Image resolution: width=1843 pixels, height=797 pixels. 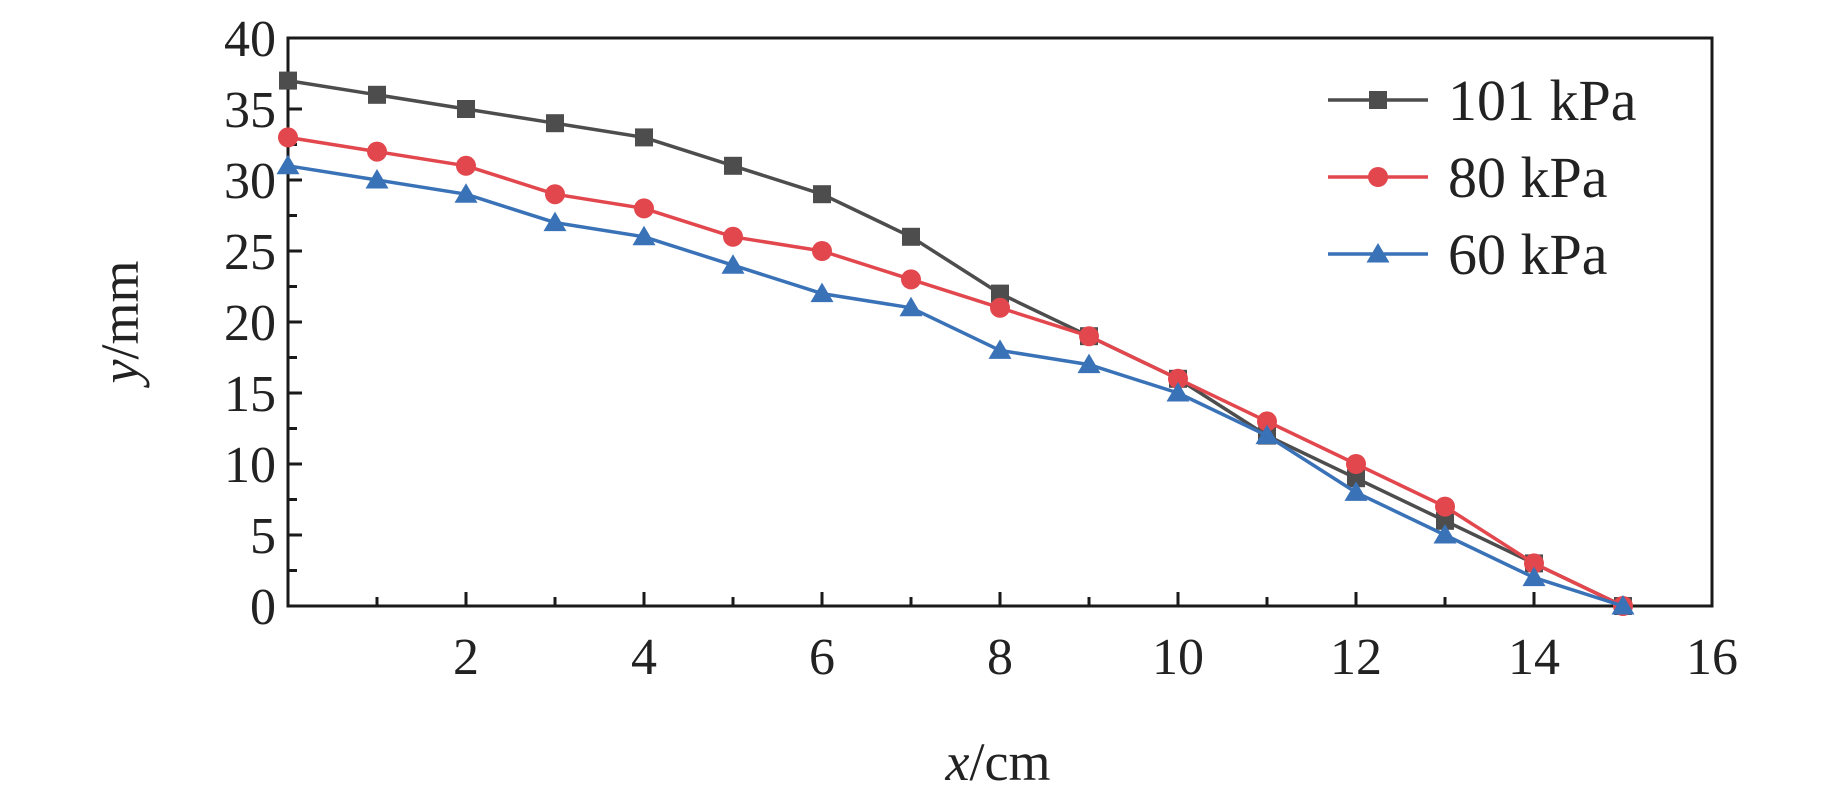 I want to click on y-tick-label: 25, so click(x=250, y=252).